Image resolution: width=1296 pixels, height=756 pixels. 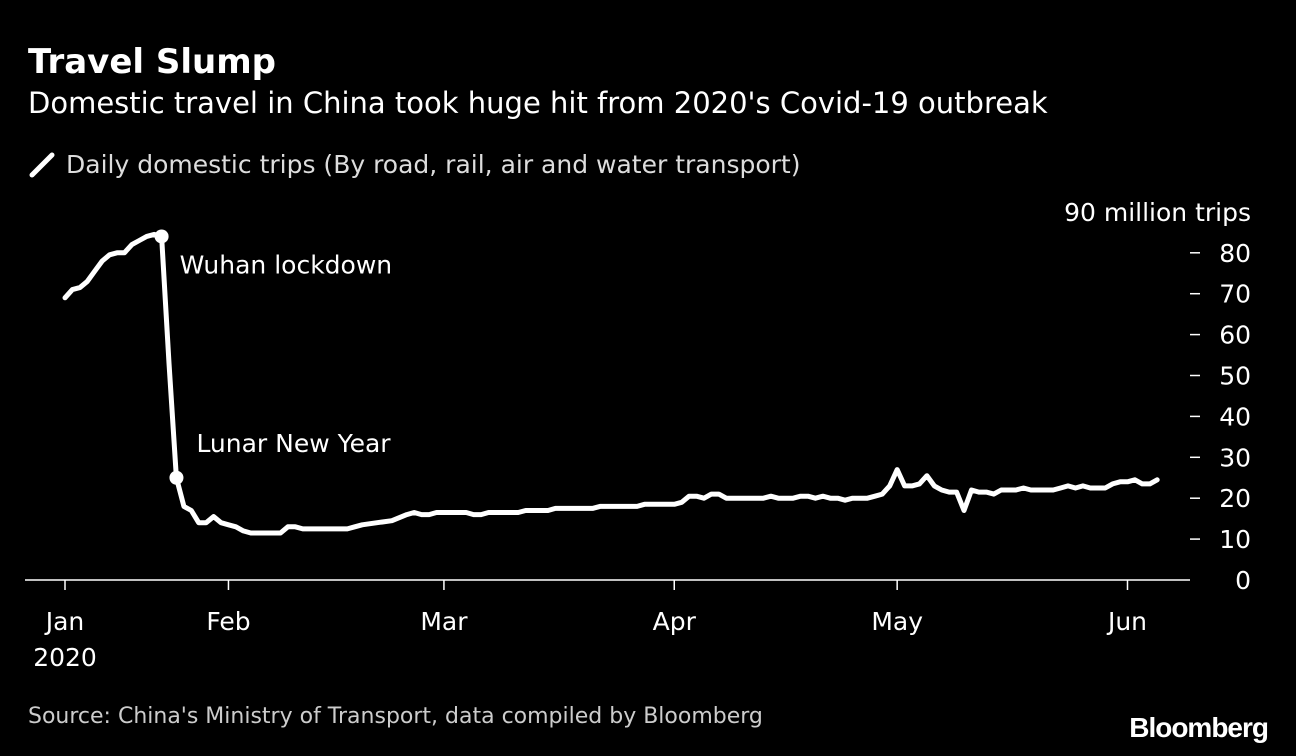 What do you see at coordinates (1235, 416) in the screenshot?
I see `y-tick-label: 40` at bounding box center [1235, 416].